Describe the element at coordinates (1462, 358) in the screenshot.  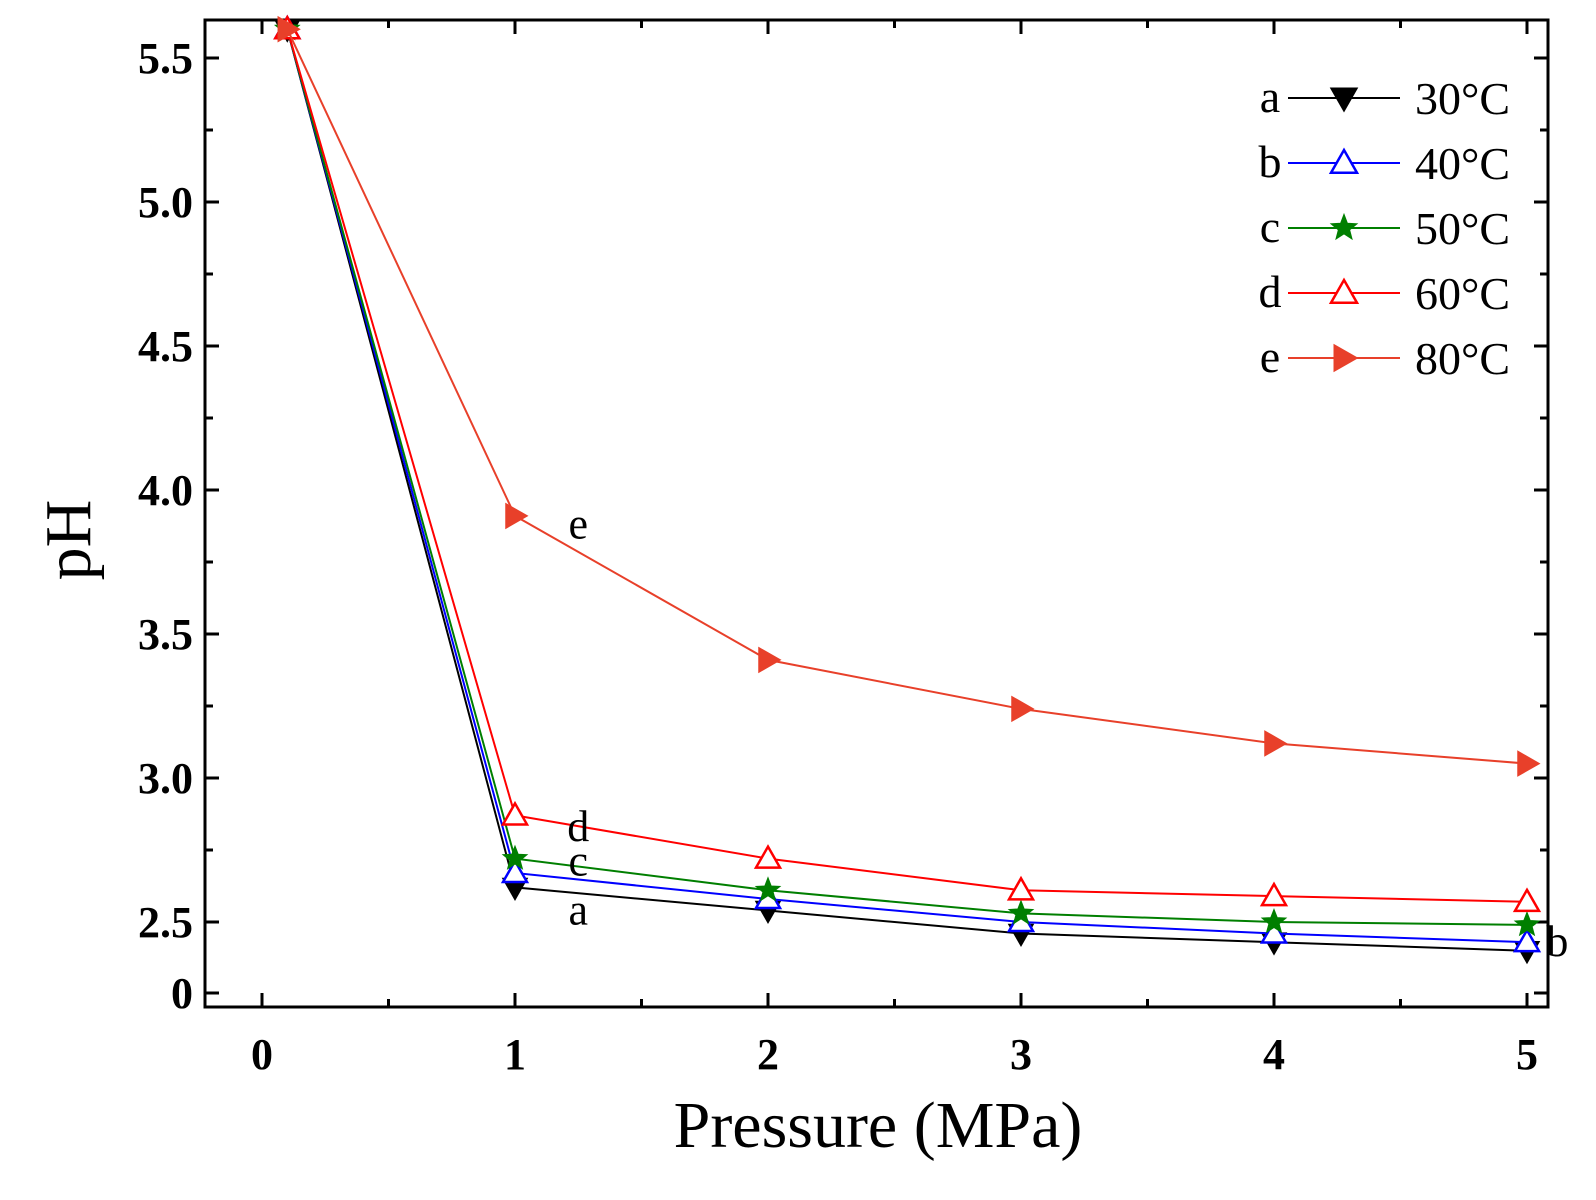
I see `legend-label: 80°C` at that location.